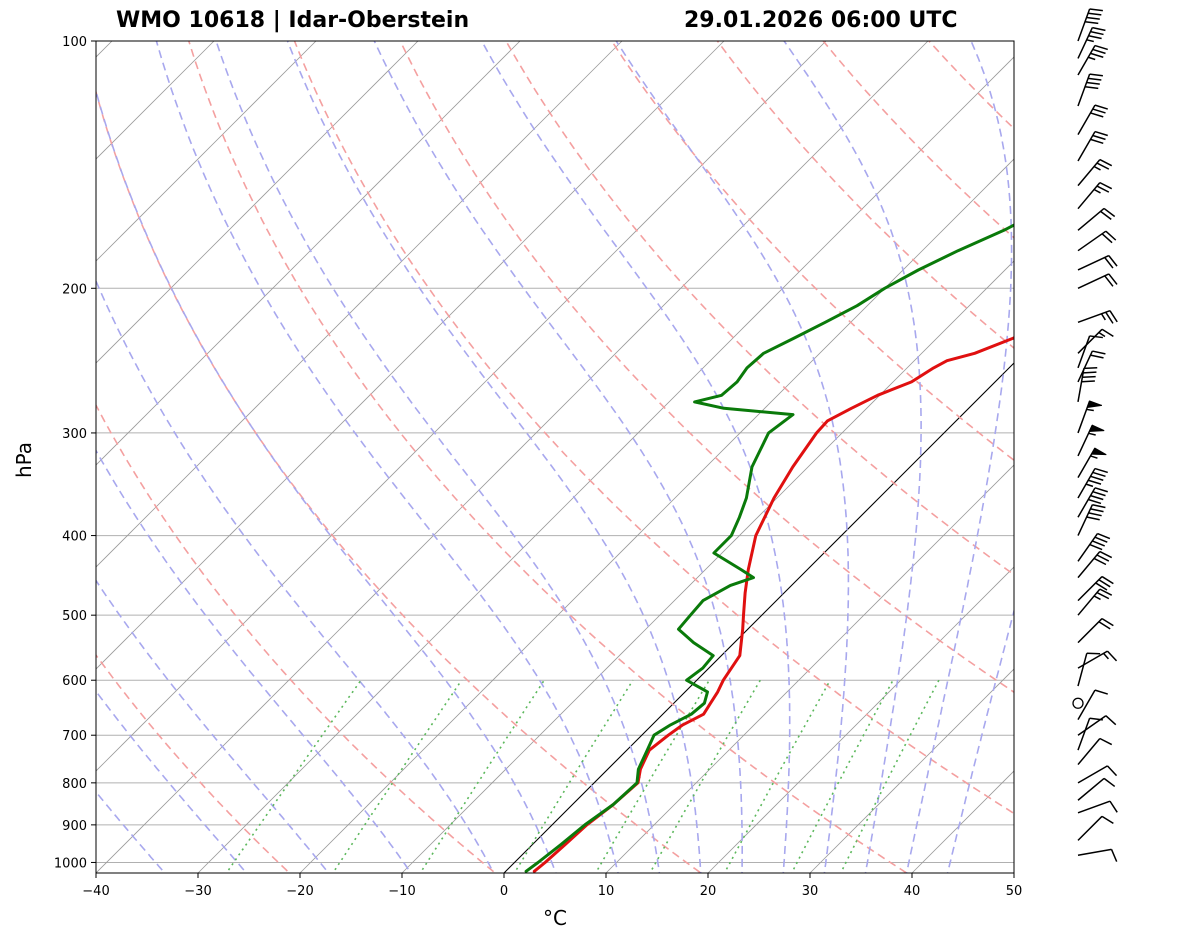 This screenshot has width=1181, height=941. Describe the element at coordinates (293, 20) in the screenshot. I see `station-title: WMO 10618 | Idar-Oberstein` at that location.